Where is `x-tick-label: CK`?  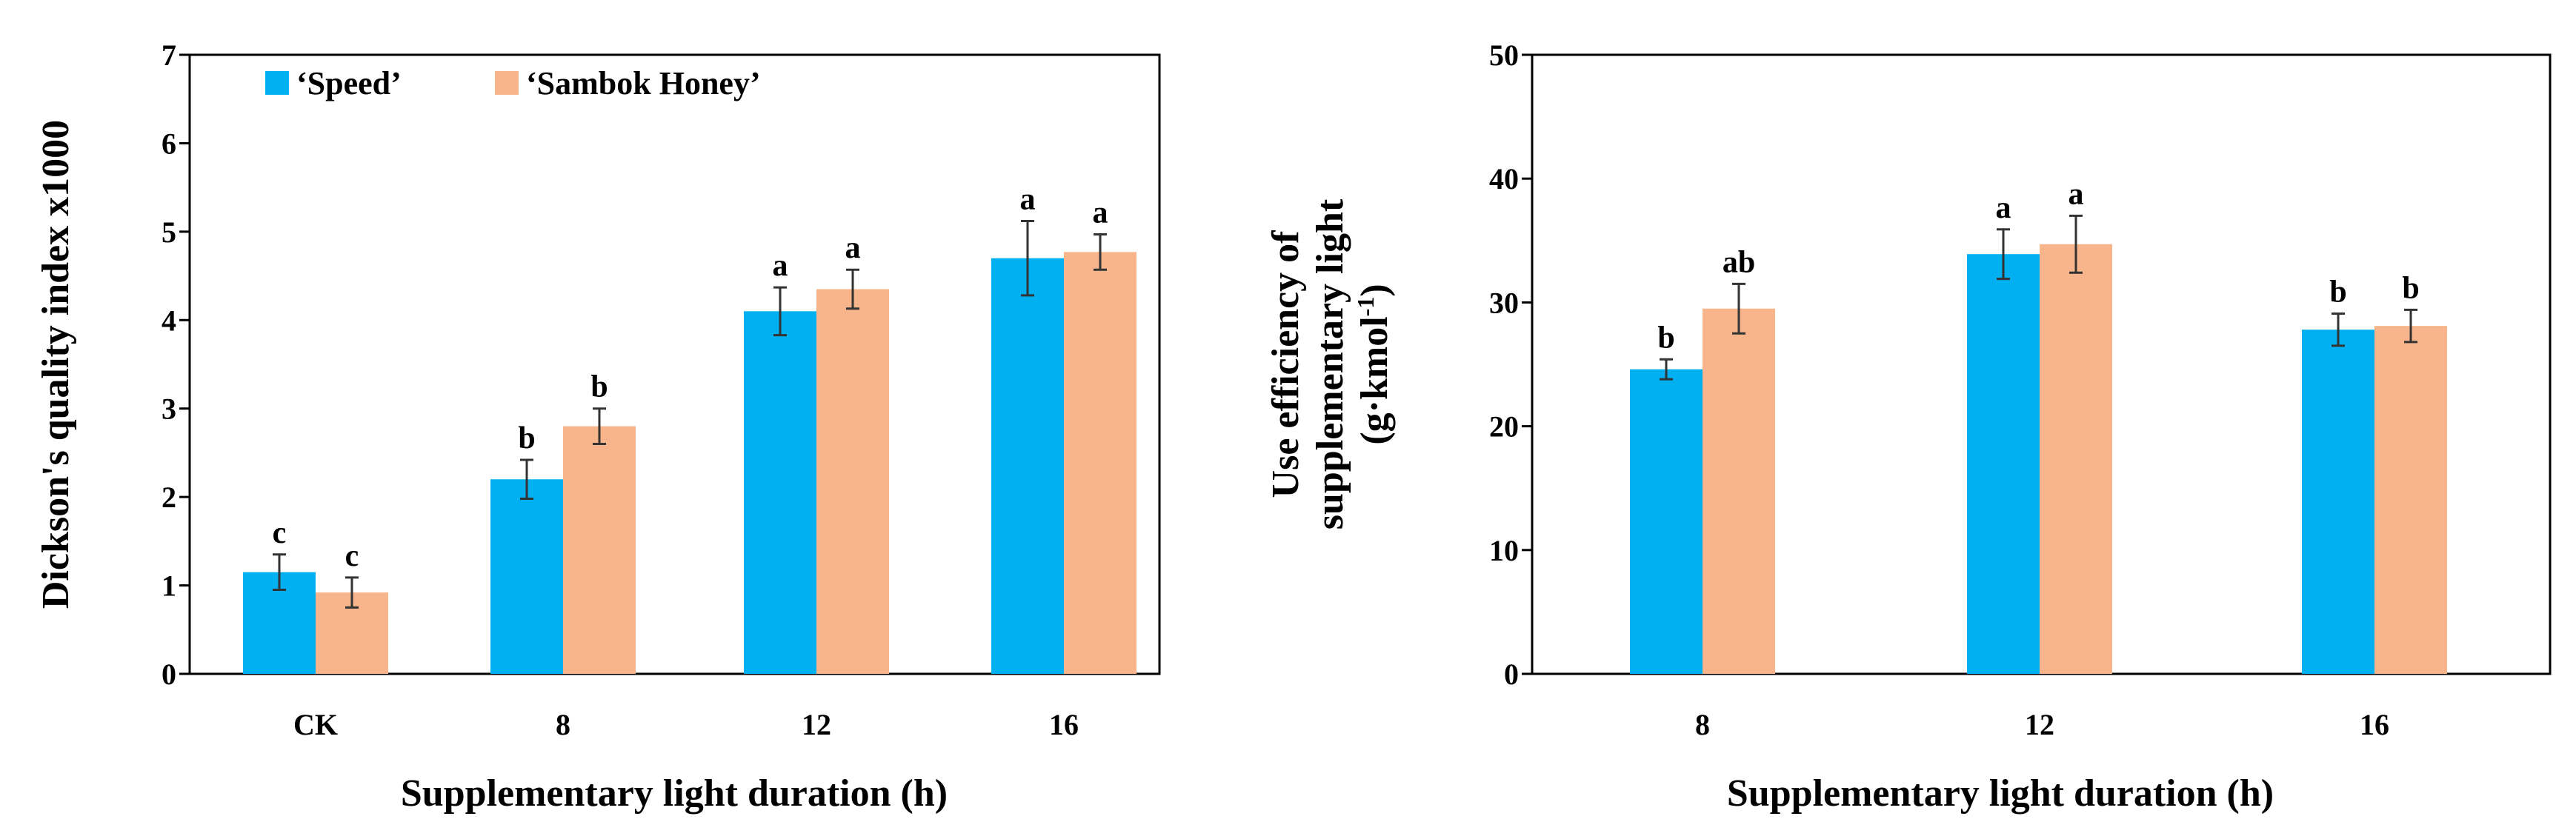
x-tick-label: CK is located at coordinates (315, 724).